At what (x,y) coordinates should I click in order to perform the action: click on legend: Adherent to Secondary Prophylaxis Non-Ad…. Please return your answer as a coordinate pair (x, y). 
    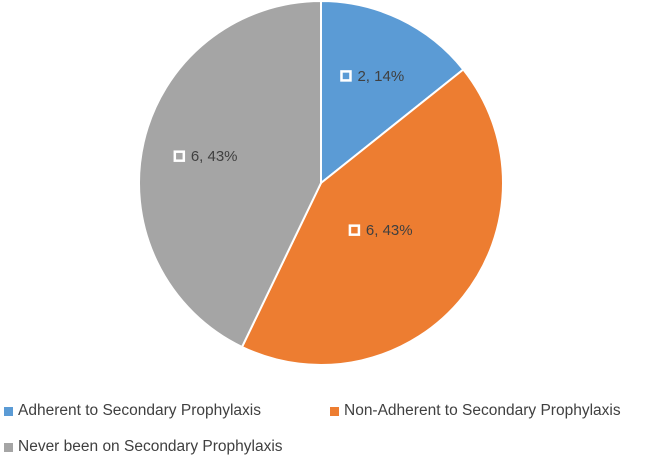
    Looking at the image, I should click on (325, 425).